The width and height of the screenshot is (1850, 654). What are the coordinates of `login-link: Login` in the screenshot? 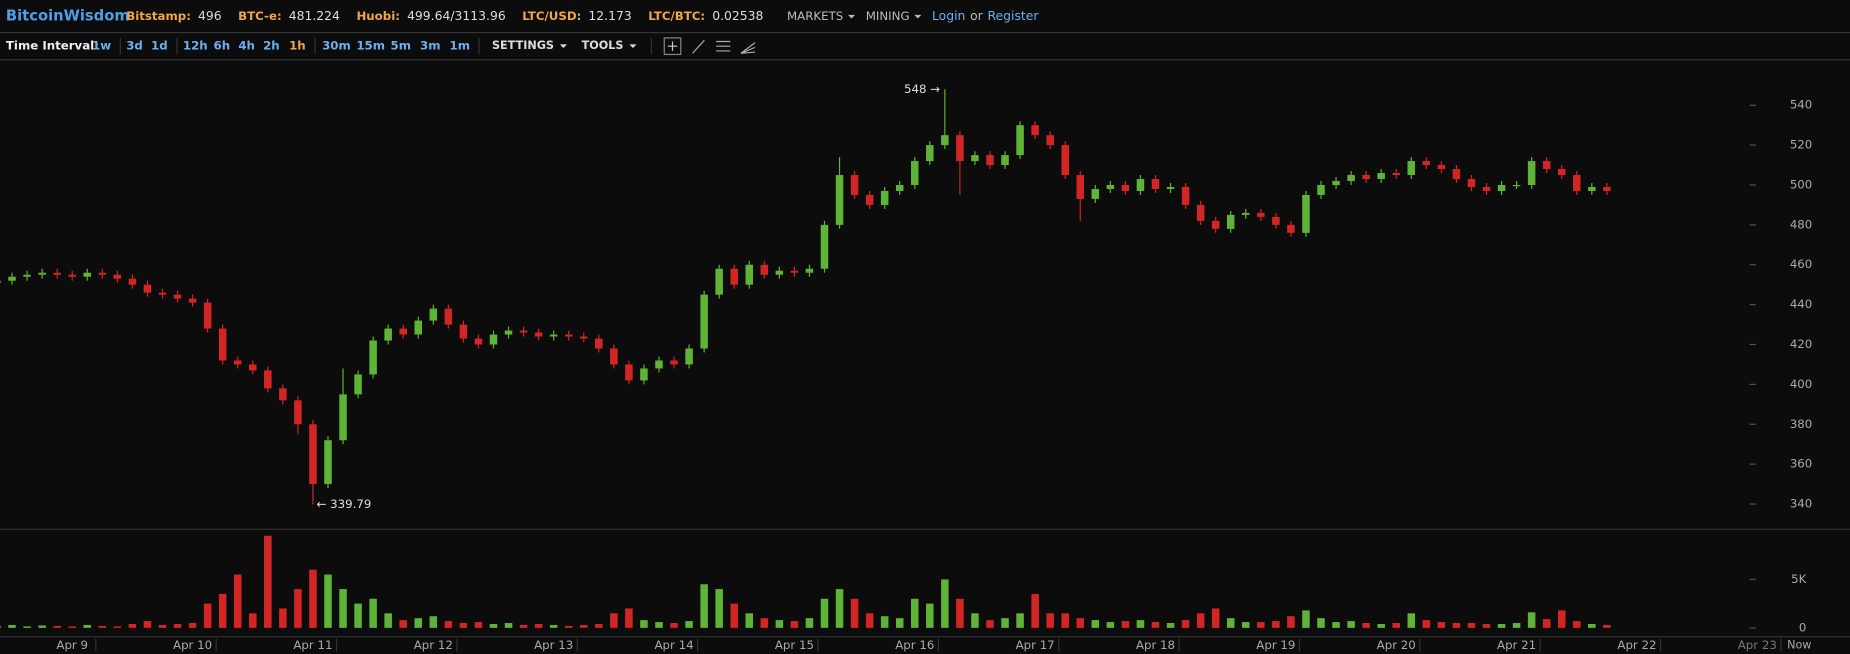 It's located at (948, 16).